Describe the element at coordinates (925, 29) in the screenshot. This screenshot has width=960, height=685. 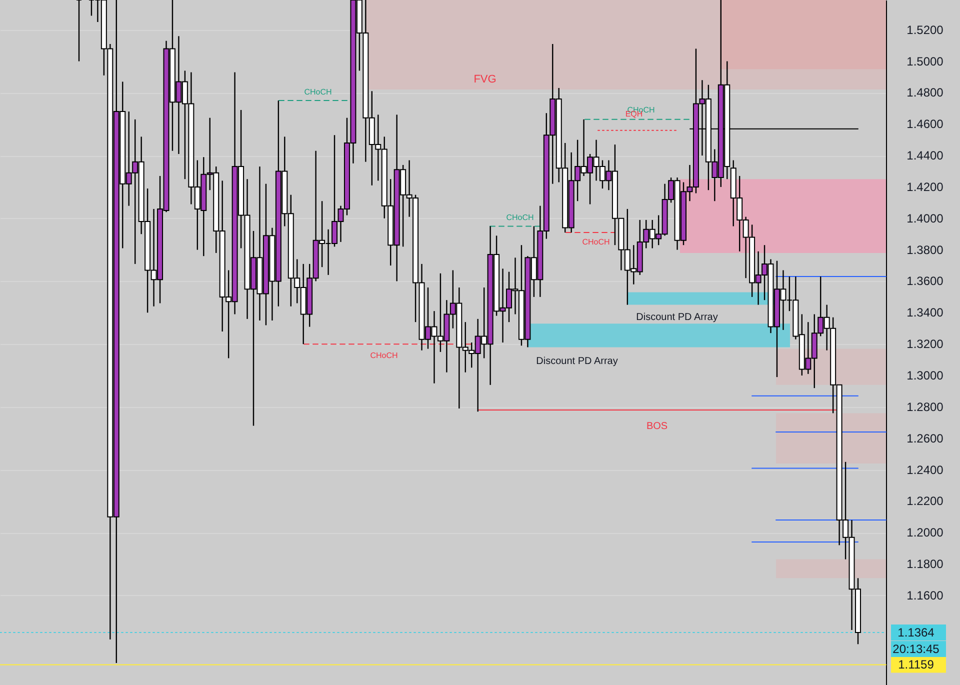
I see `y-tick-label: 1.5200` at that location.